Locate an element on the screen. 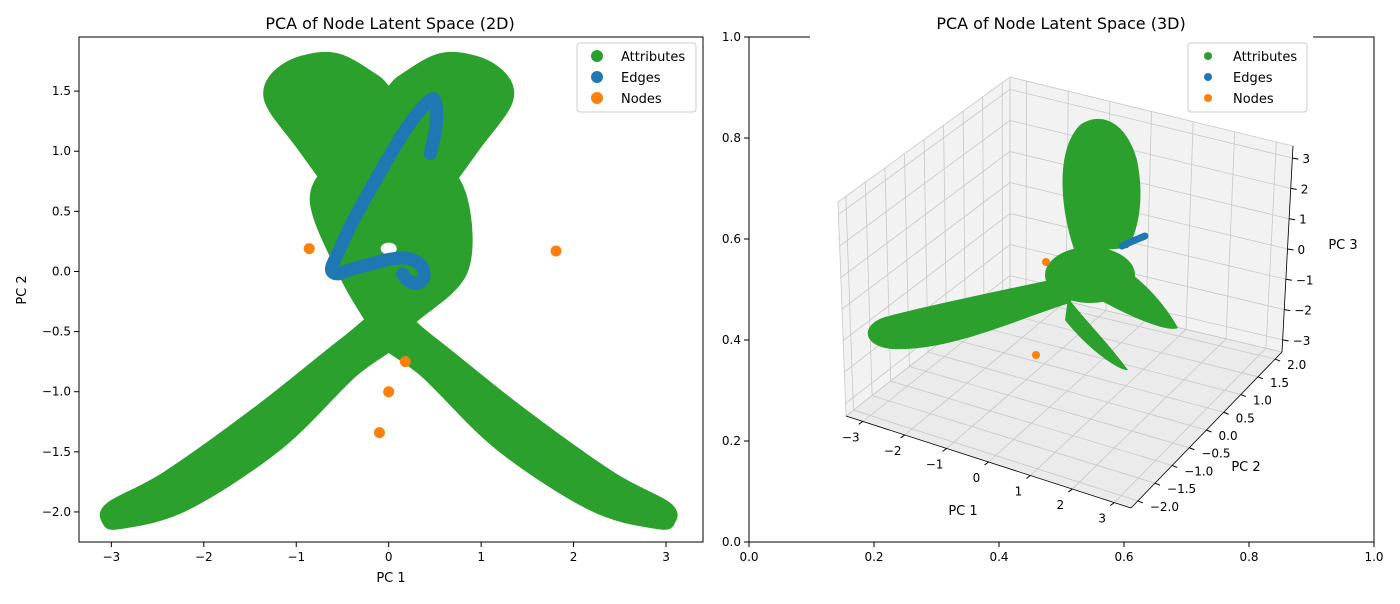  chart-2d-title: PCA of Node Latent Space (2D) is located at coordinates (389, 23).